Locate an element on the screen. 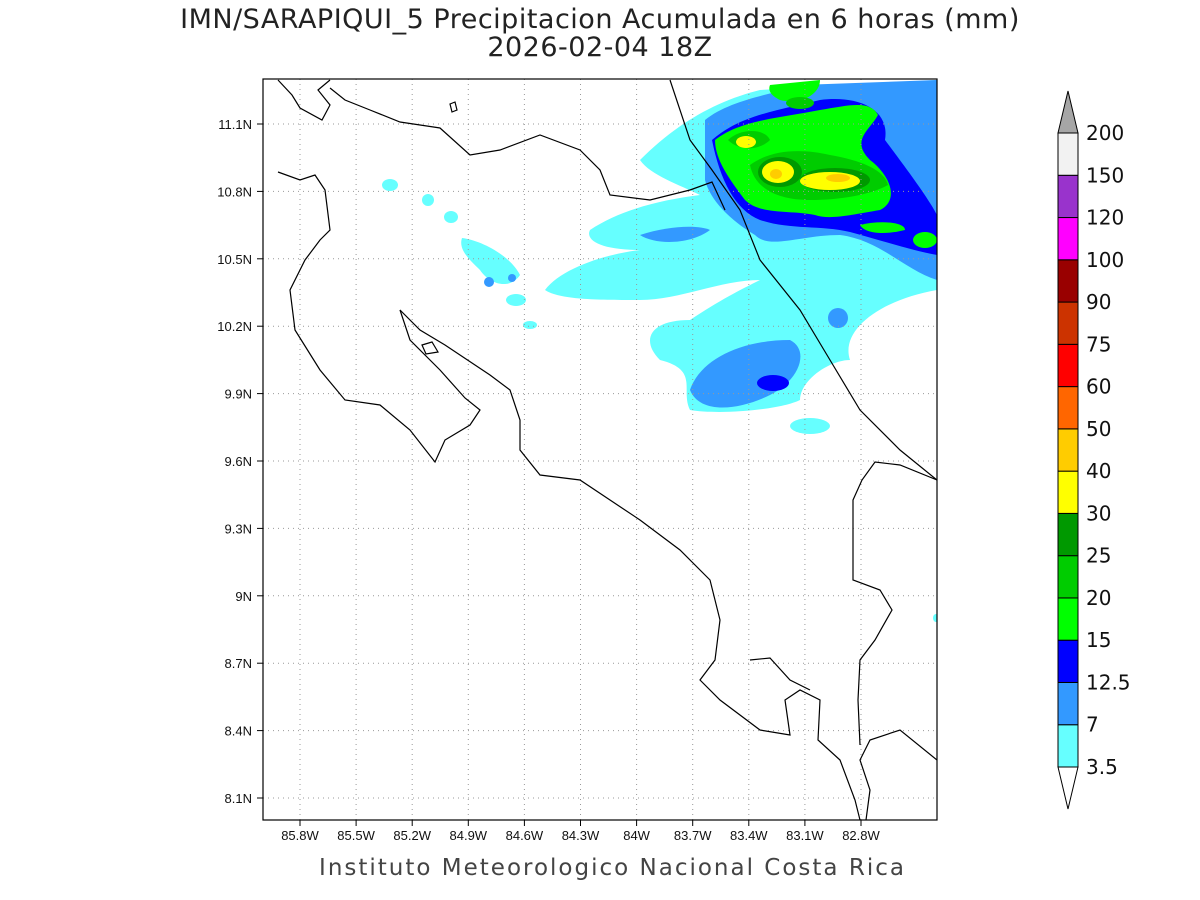 The image size is (1200, 900). x-tick-label: 83.4W is located at coordinates (749, 835).